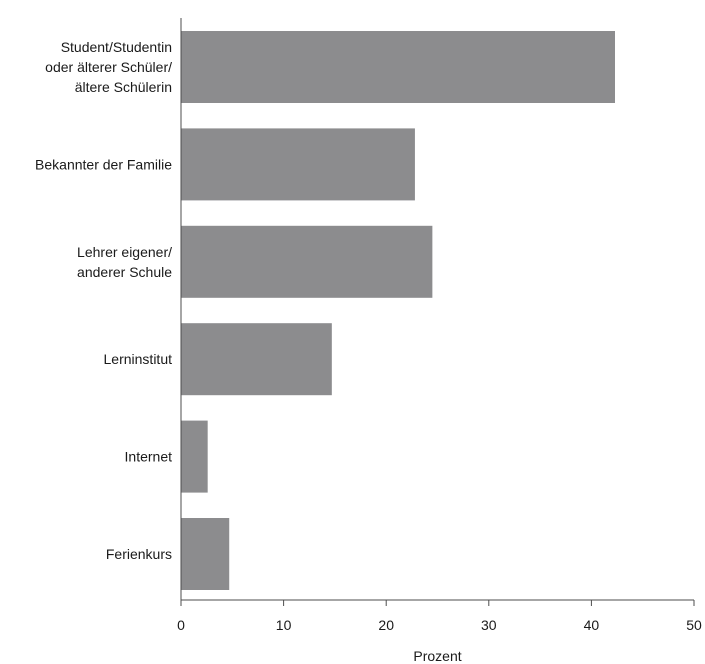 The height and width of the screenshot is (664, 705). I want to click on category-label-5: Ferienkurs, so click(139, 554).